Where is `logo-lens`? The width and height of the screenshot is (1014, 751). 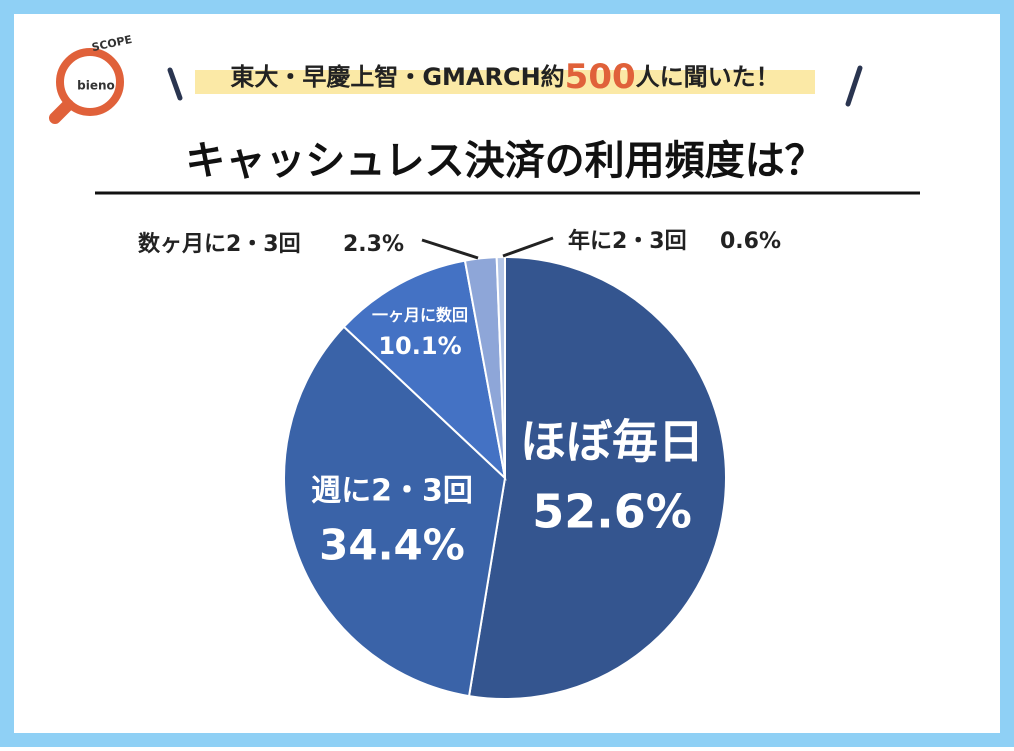 logo-lens is located at coordinates (90, 82).